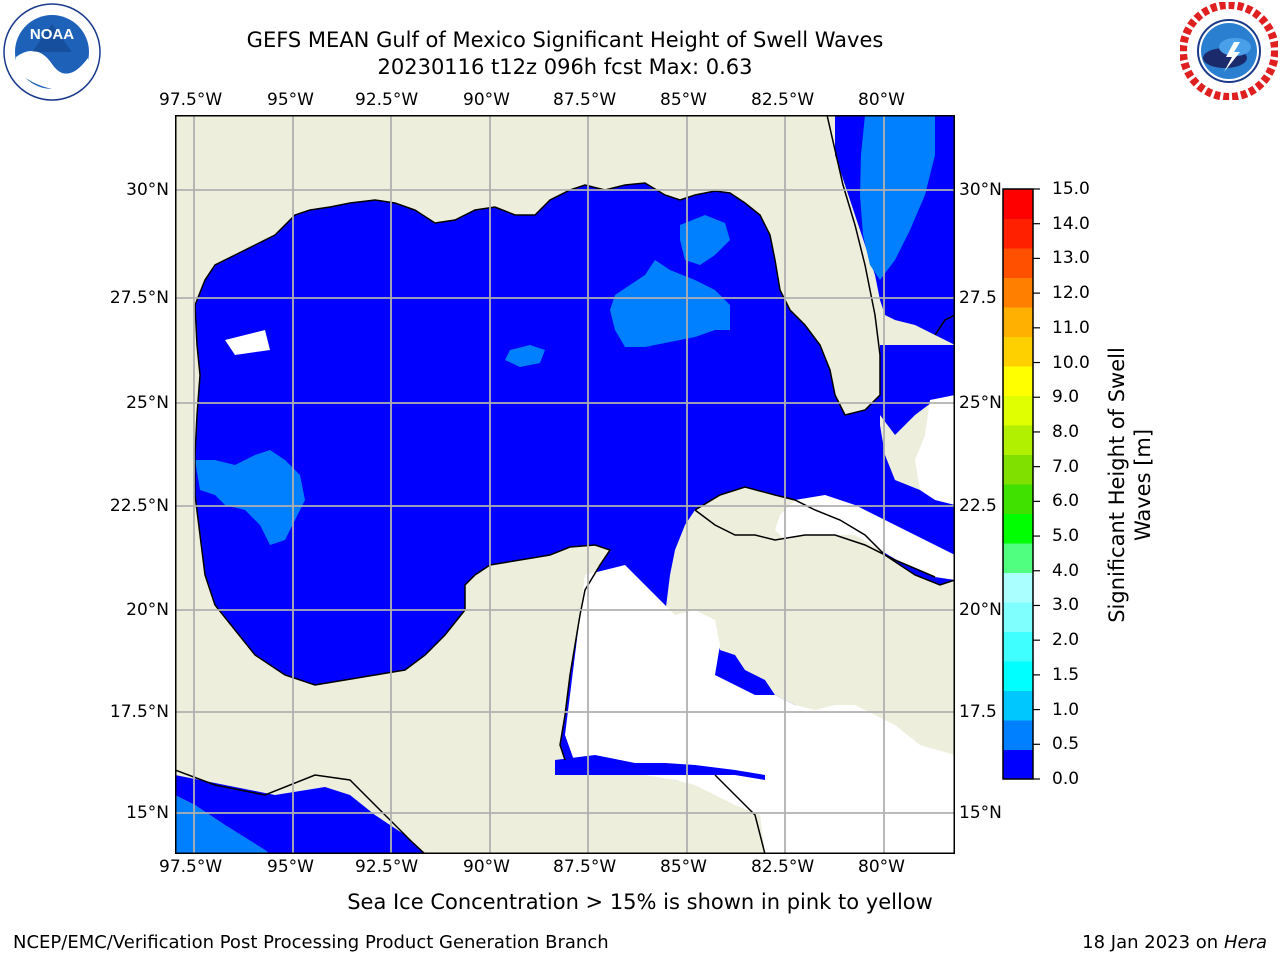 Image resolution: width=1280 pixels, height=960 pixels. What do you see at coordinates (1153, 942) in the screenshot?
I see `footer-date: 18 Jan 2023 on` at bounding box center [1153, 942].